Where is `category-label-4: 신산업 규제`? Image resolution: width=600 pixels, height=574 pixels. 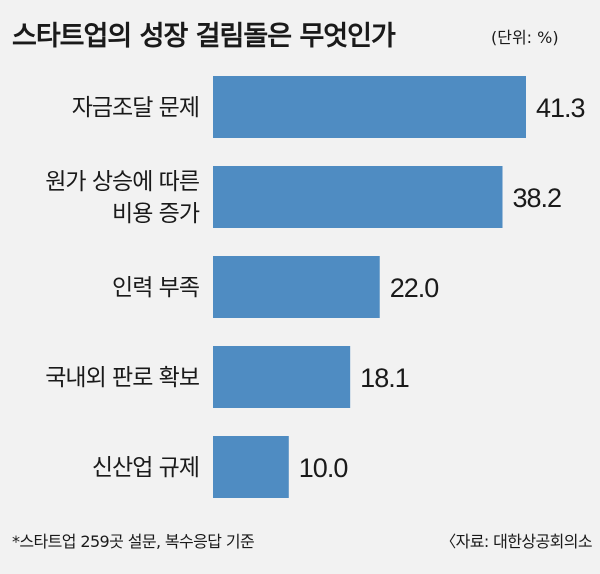
category-label-4: 신산업 규제 is located at coordinates (145, 468).